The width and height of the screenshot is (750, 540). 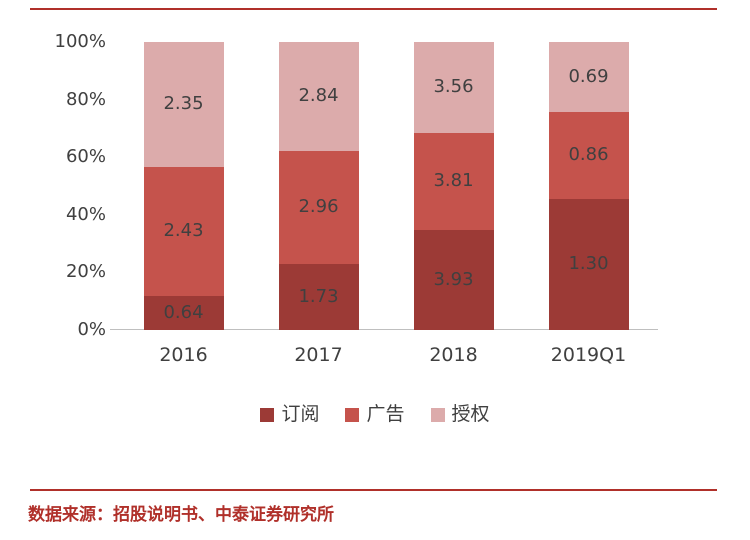 I want to click on value-label: 2.84, so click(x=318, y=96).